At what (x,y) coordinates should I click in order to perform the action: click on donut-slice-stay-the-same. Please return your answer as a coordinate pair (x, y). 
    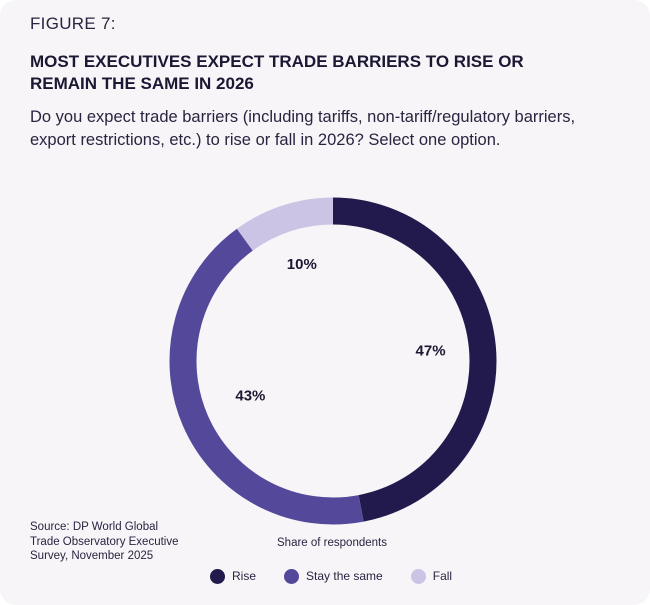
    Looking at the image, I should click on (266, 376).